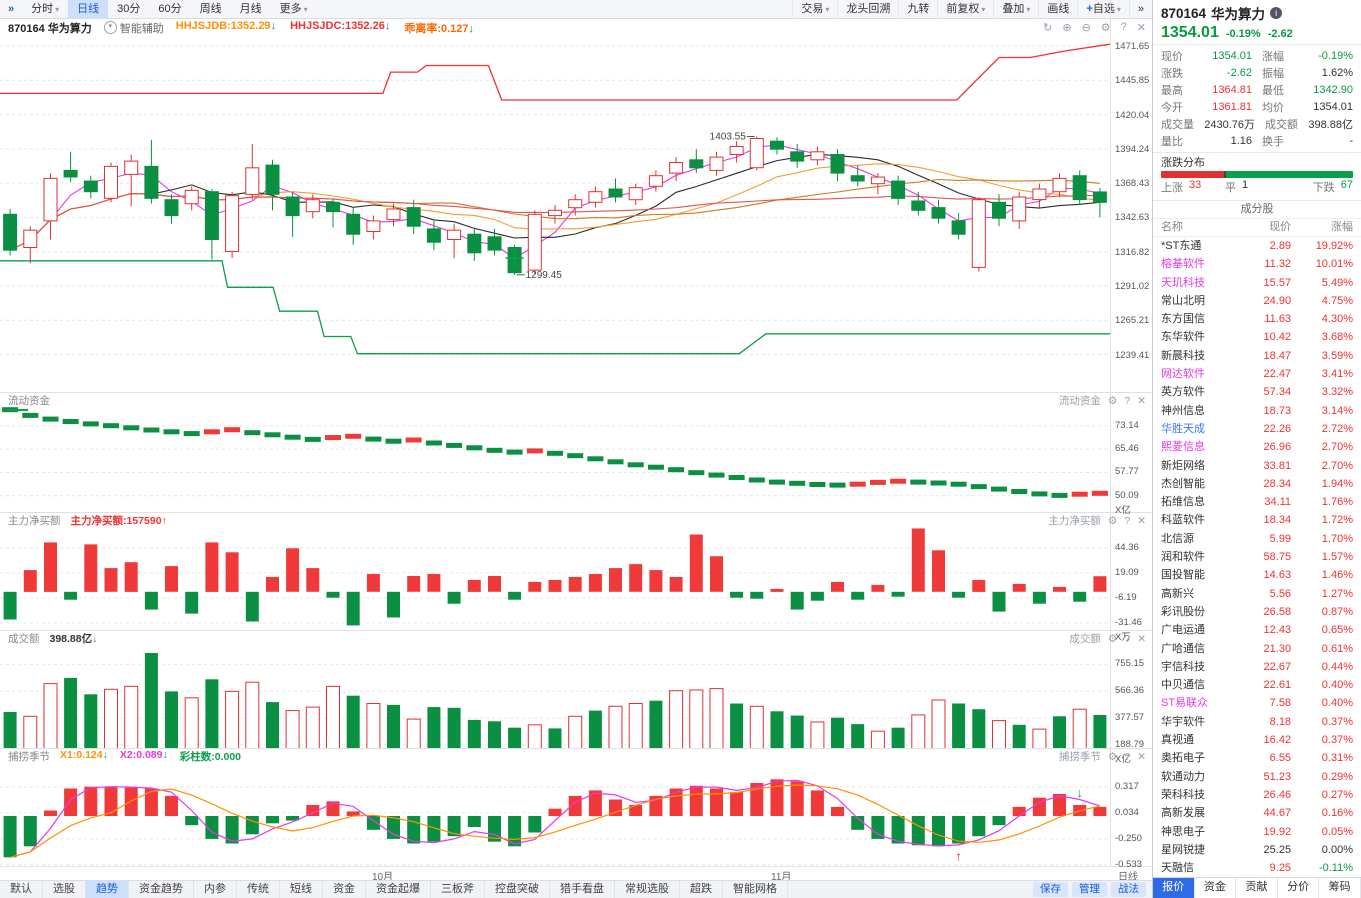 Image resolution: width=1361 pixels, height=898 pixels. I want to click on quote-tab-筹码: 筹码, so click(1340, 888).